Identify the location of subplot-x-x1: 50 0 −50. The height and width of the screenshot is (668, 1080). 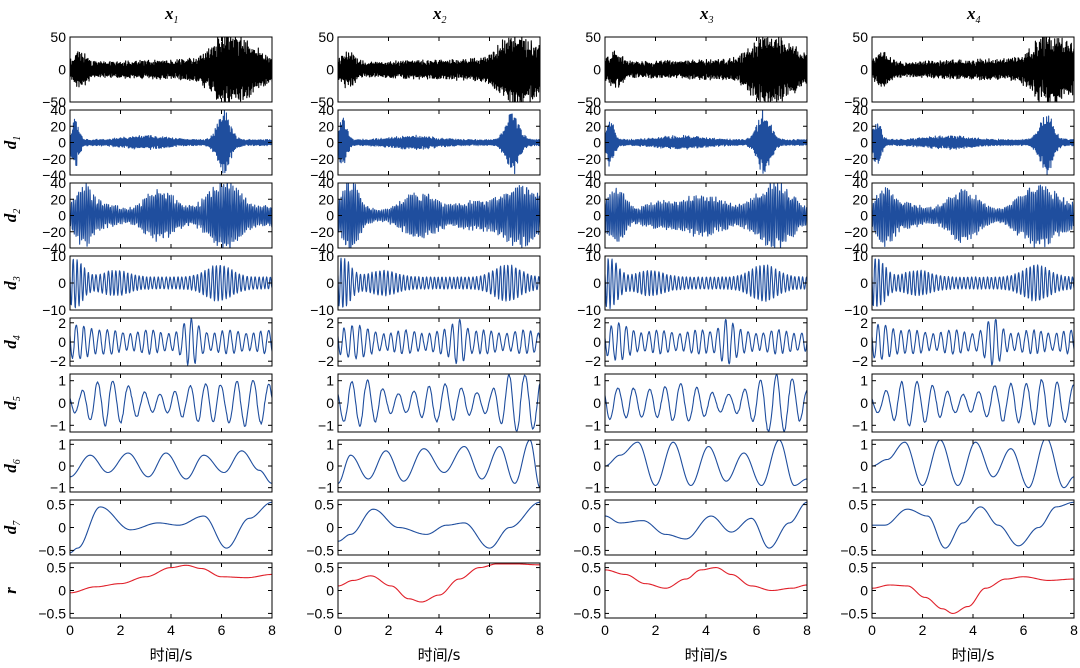
(157, 69).